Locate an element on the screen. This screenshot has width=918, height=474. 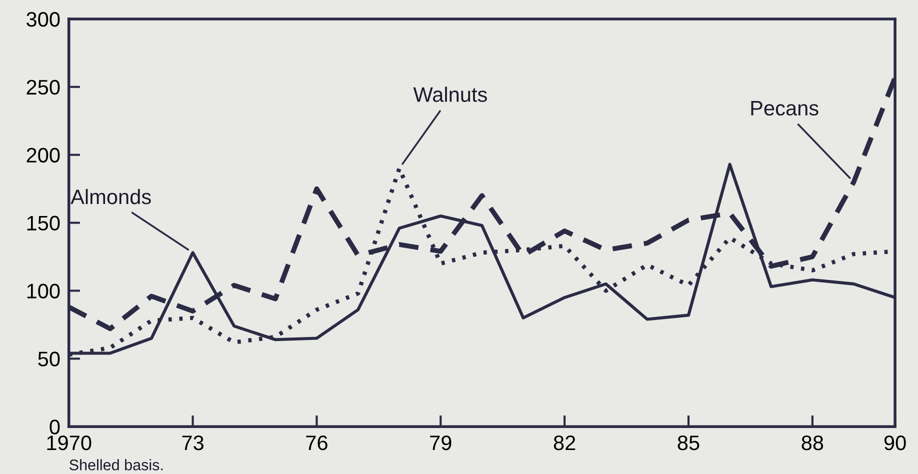
annotation: Pecans is located at coordinates (784, 108).